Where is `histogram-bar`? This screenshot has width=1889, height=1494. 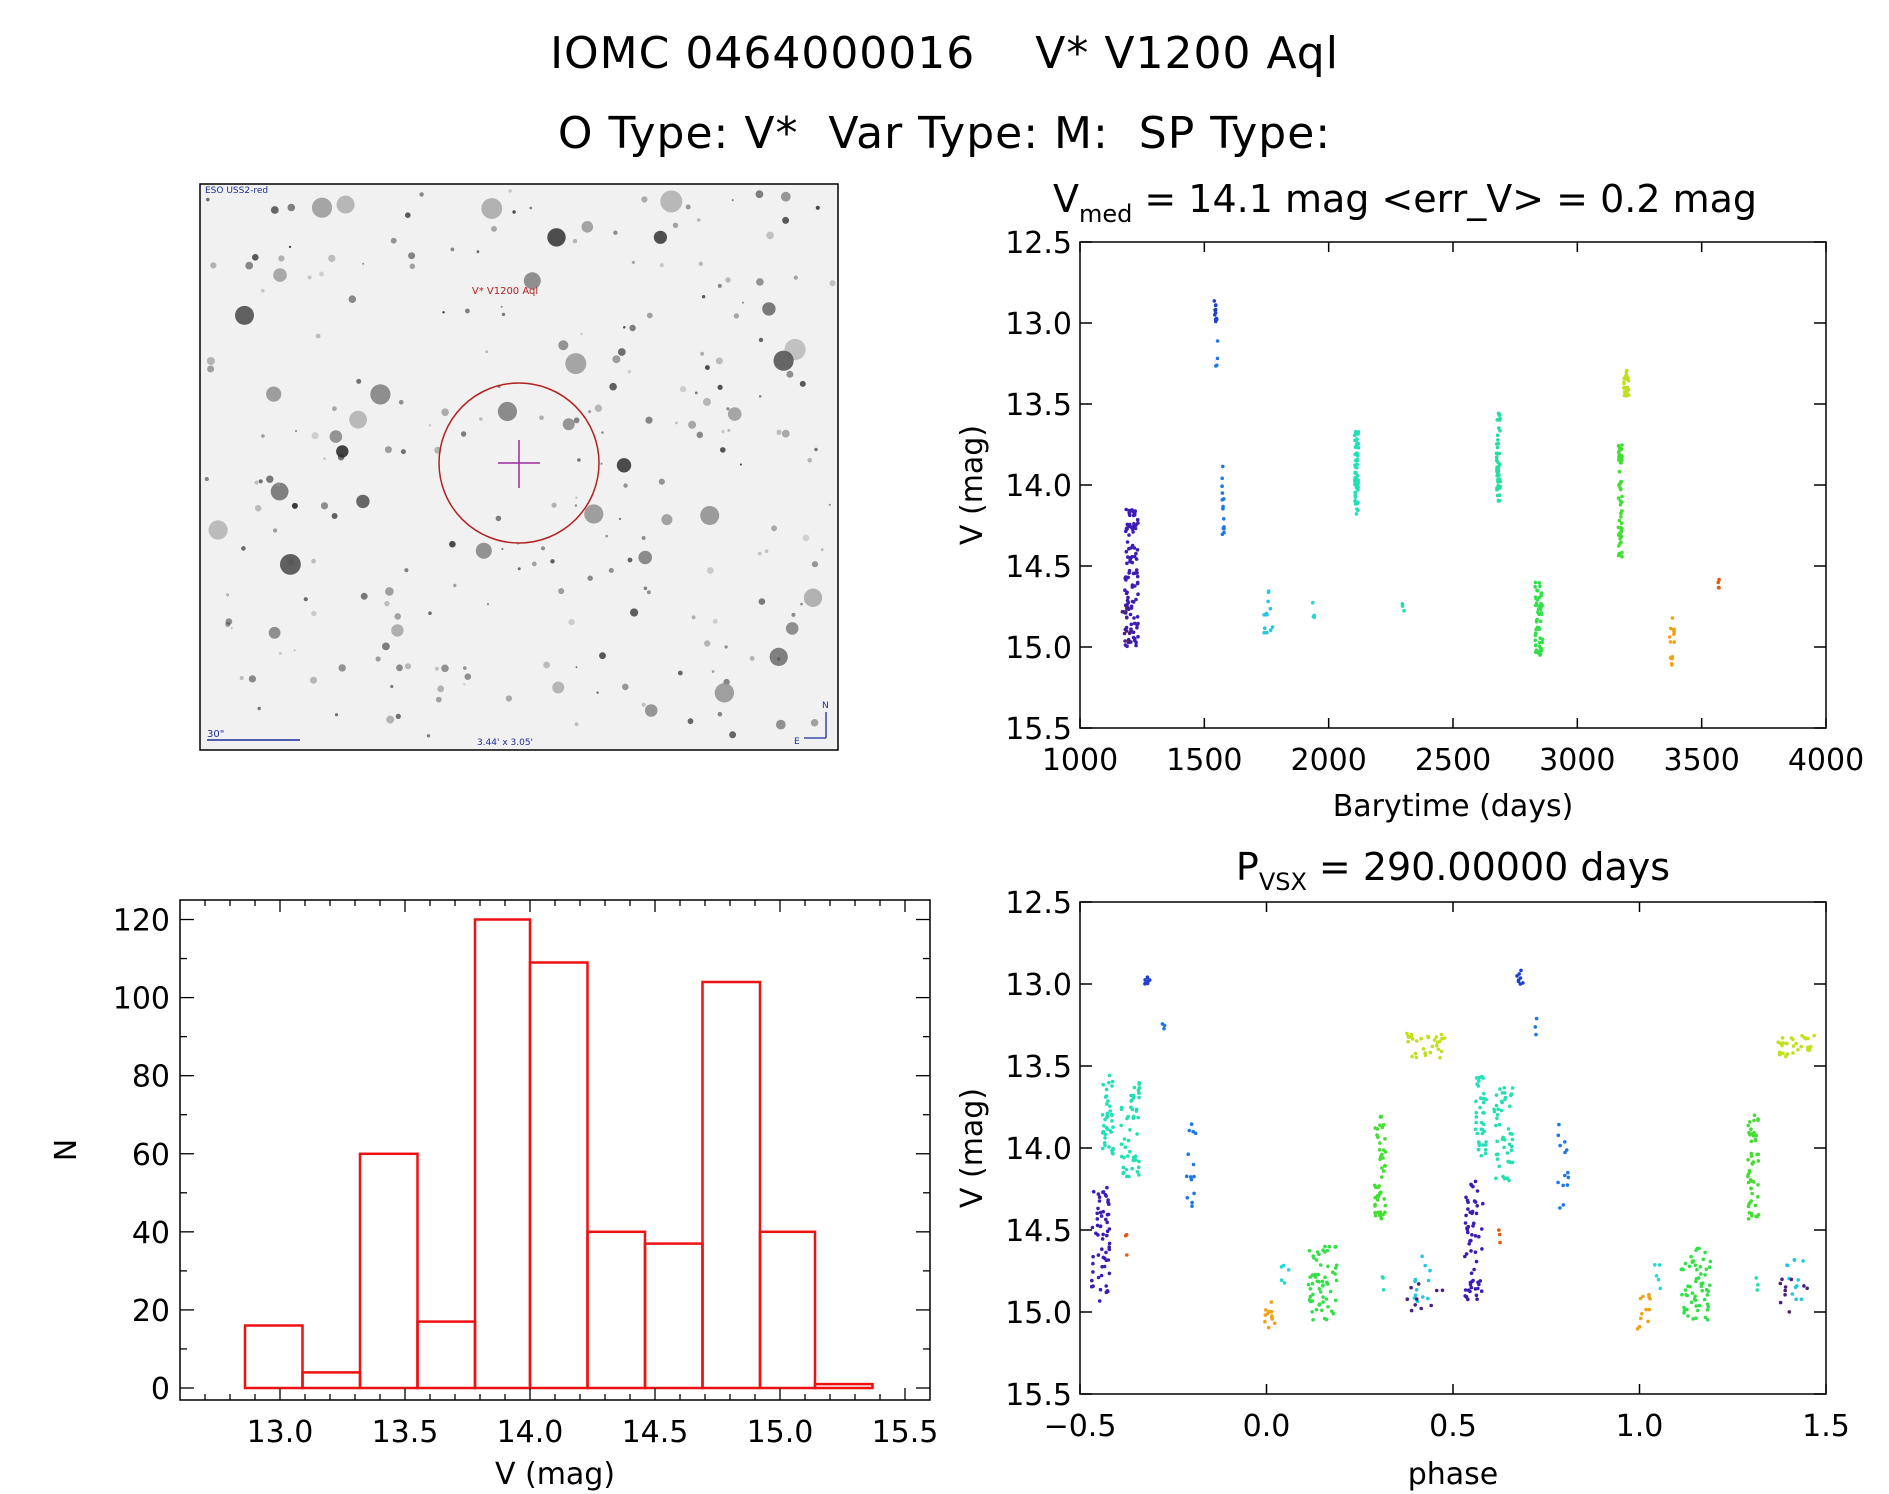
histogram-bar is located at coordinates (843, 1386).